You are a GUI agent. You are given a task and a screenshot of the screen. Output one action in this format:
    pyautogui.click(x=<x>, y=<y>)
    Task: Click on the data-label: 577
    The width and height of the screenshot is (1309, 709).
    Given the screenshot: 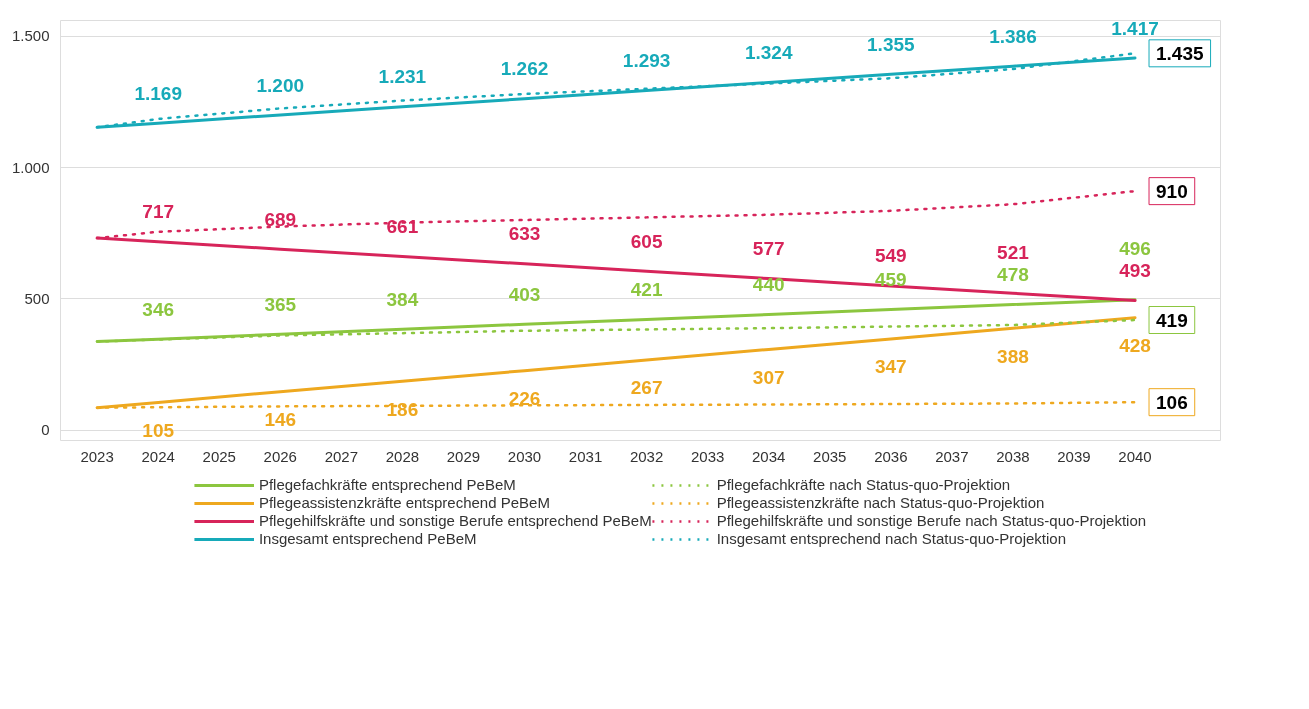 What is the action you would take?
    pyautogui.click(x=768, y=249)
    